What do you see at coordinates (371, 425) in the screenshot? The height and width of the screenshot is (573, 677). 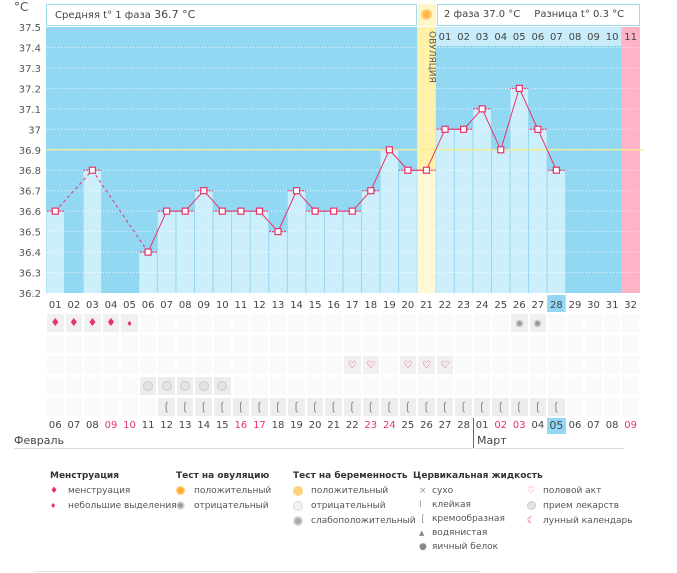 I see `calendar-date: 23` at bounding box center [371, 425].